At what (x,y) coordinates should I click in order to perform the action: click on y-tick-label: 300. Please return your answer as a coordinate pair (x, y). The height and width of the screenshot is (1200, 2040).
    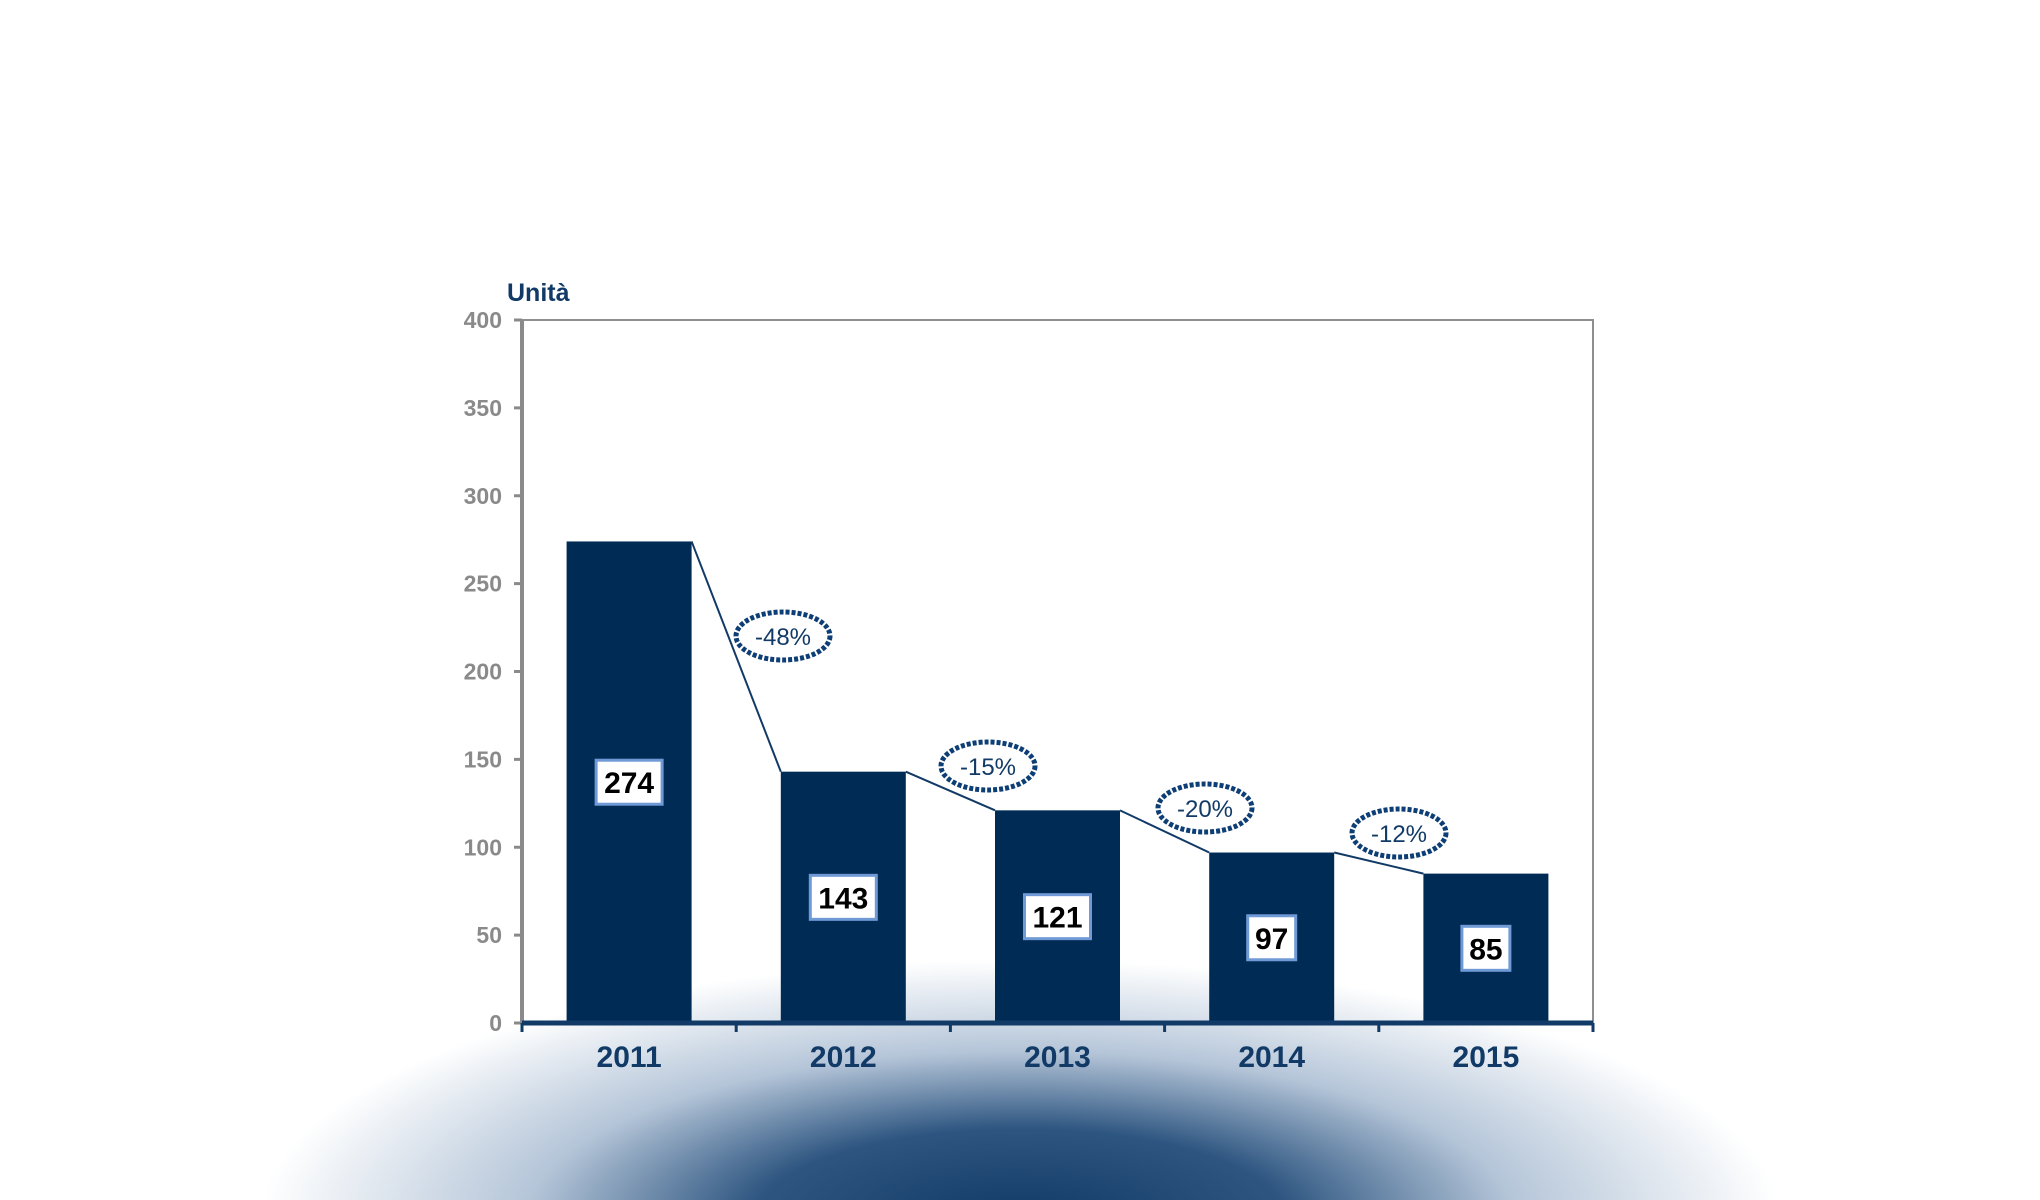
    Looking at the image, I should click on (483, 496).